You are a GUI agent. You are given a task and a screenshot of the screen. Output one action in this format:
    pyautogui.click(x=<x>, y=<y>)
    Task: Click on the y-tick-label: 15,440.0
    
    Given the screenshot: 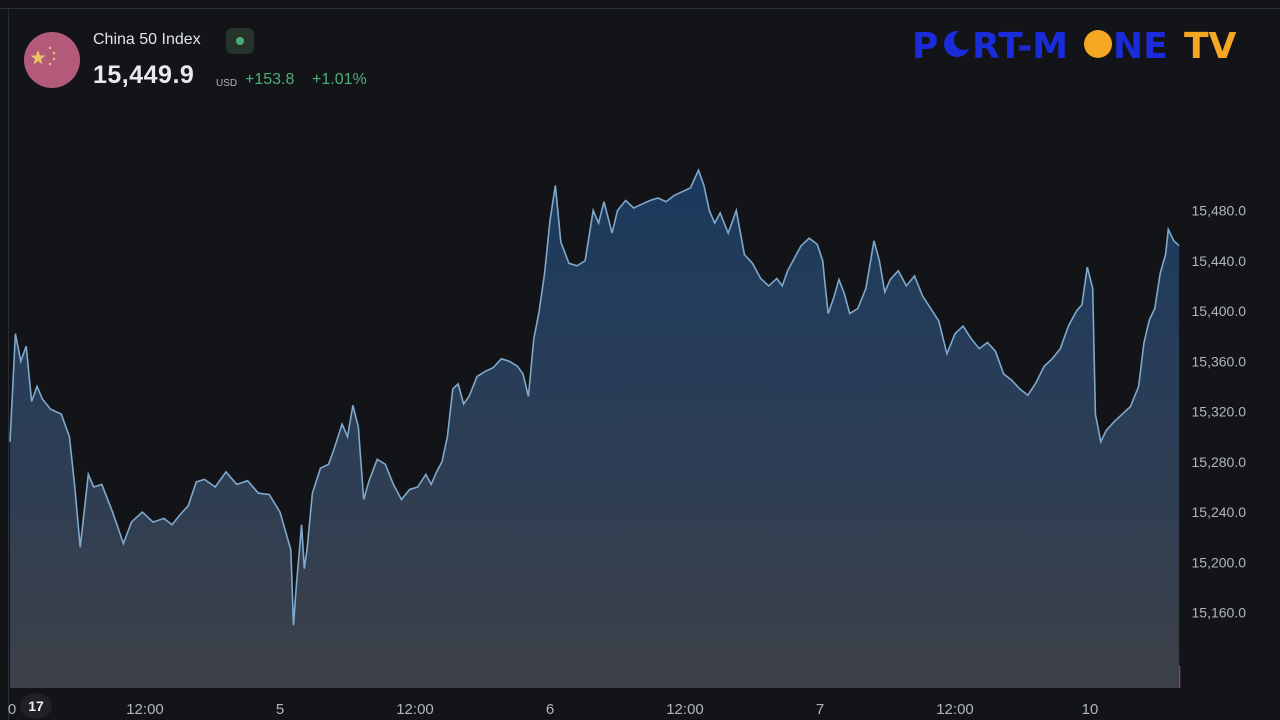 What is the action you would take?
    pyautogui.click(x=1219, y=261)
    